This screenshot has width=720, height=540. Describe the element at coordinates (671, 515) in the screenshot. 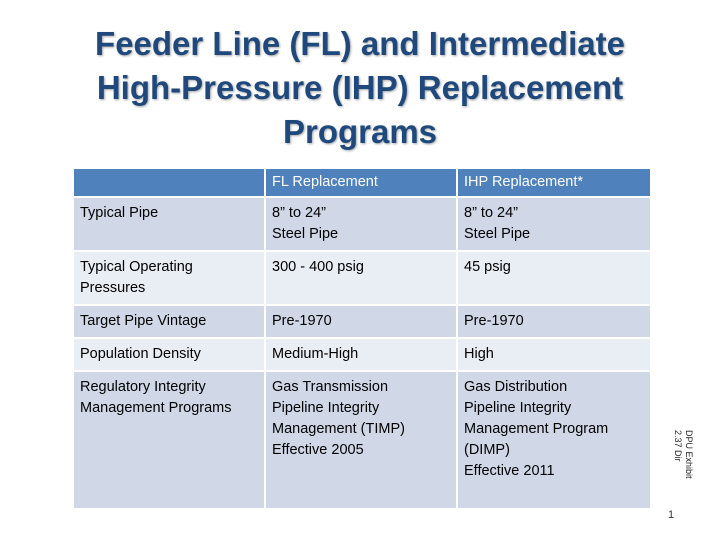

I see `page-number: 1` at that location.